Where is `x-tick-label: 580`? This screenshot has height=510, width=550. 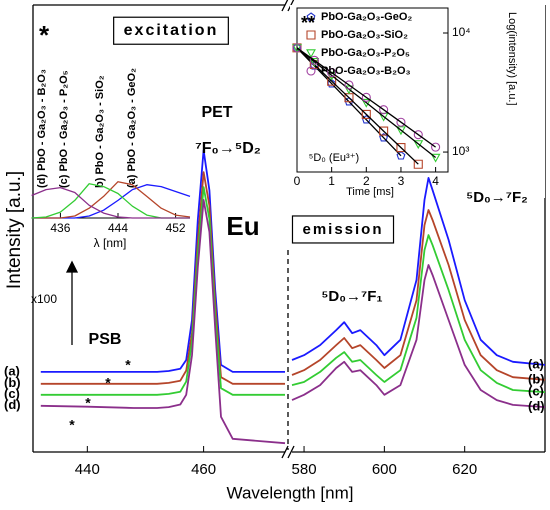
x-tick-label: 580 is located at coordinates (304, 469).